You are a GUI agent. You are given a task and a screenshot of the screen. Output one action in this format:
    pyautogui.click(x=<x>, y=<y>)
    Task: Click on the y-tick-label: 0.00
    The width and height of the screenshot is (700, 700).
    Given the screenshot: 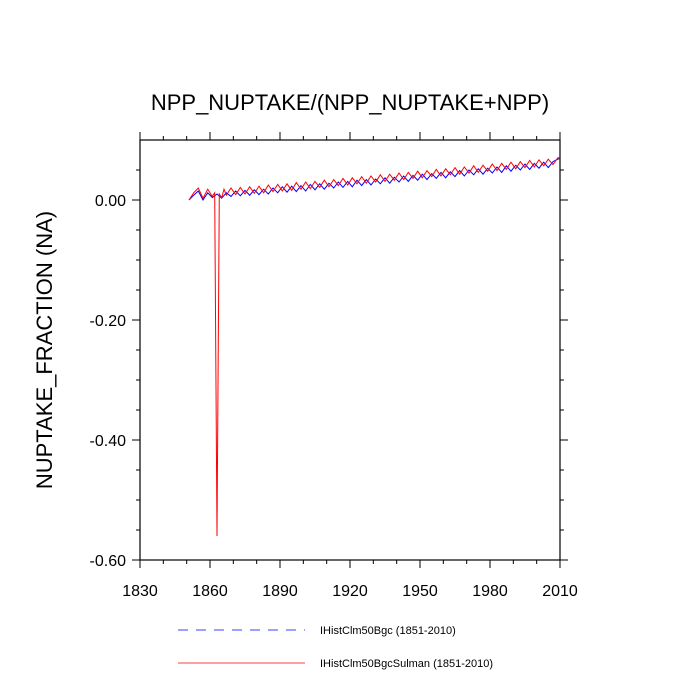 What is the action you would take?
    pyautogui.click(x=110, y=201)
    